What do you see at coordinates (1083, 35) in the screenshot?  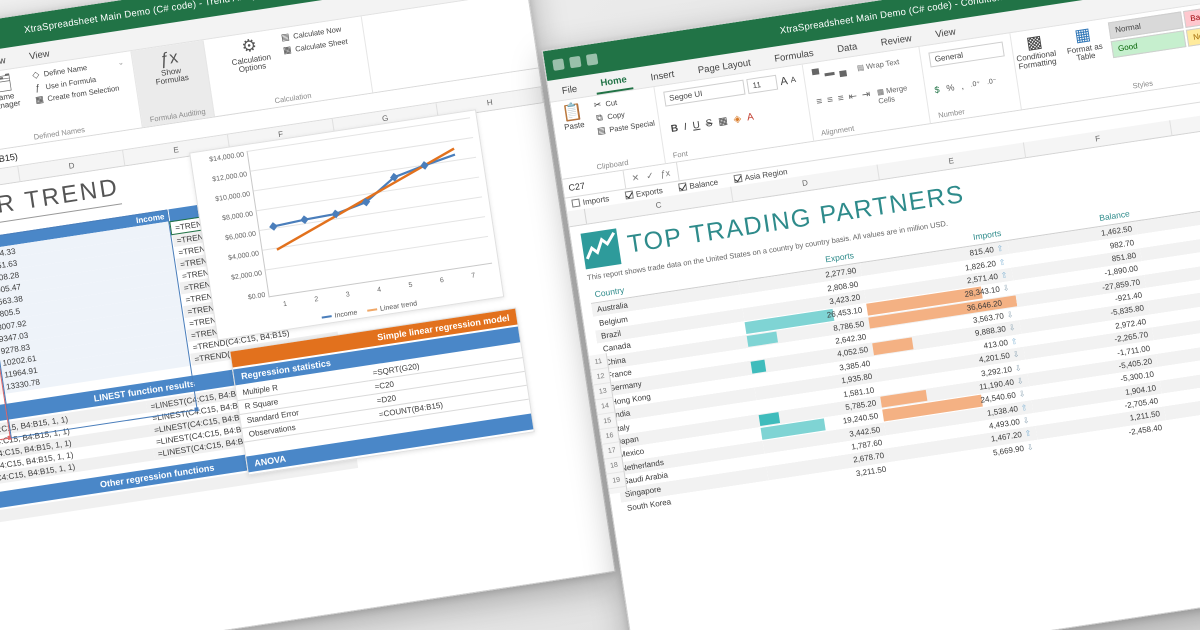 I see `format-as-table-icon: ▦` at bounding box center [1083, 35].